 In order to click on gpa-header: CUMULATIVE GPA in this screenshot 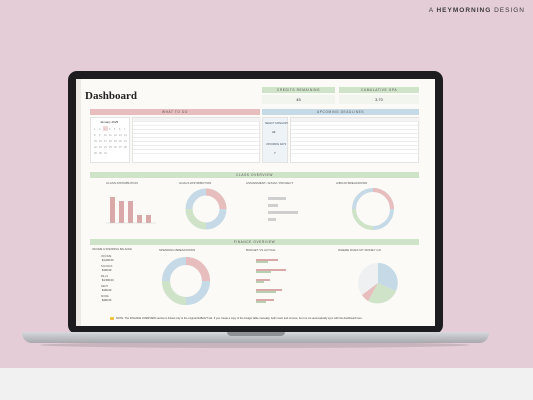, I will do `click(379, 90)`.